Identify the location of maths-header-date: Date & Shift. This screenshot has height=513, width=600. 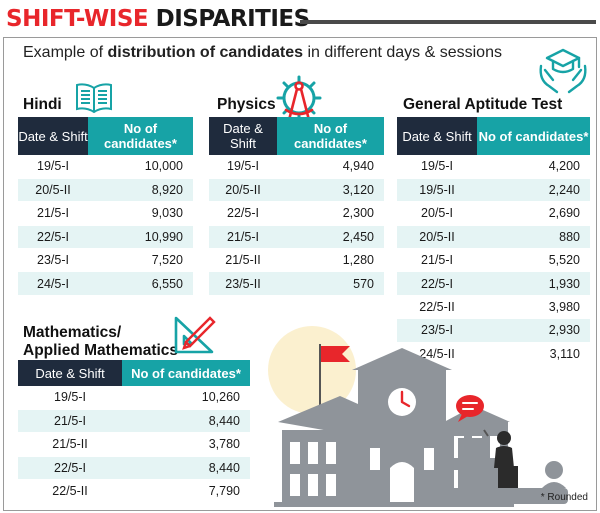
(70, 373).